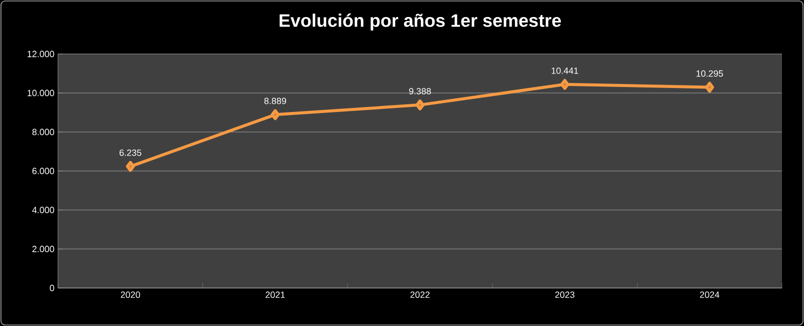  What do you see at coordinates (131, 153) in the screenshot?
I see `data-label: 6.235` at bounding box center [131, 153].